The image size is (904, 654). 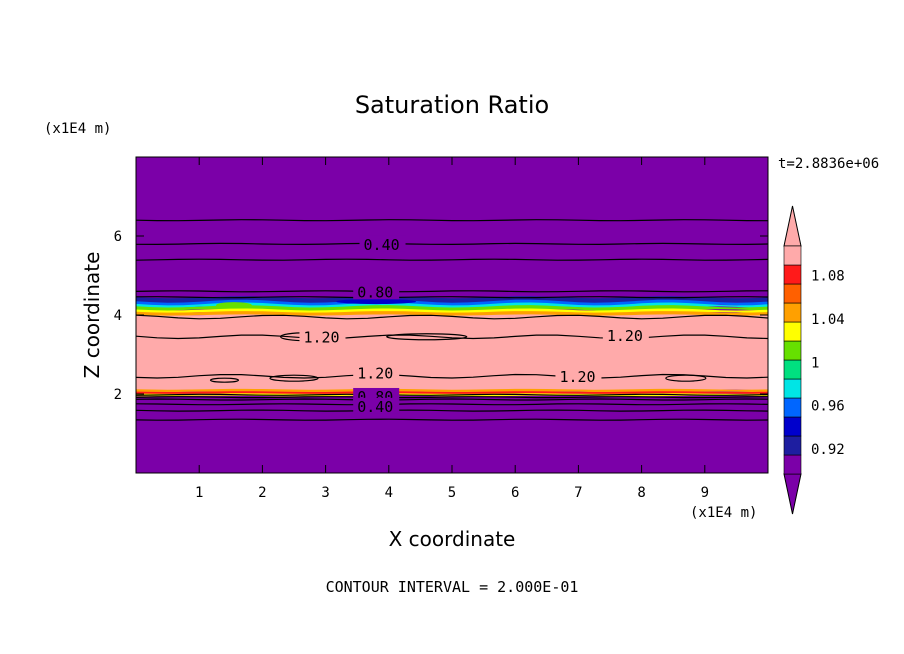 What do you see at coordinates (828, 320) in the screenshot?
I see `colorbar-tick-label: 1.04` at bounding box center [828, 320].